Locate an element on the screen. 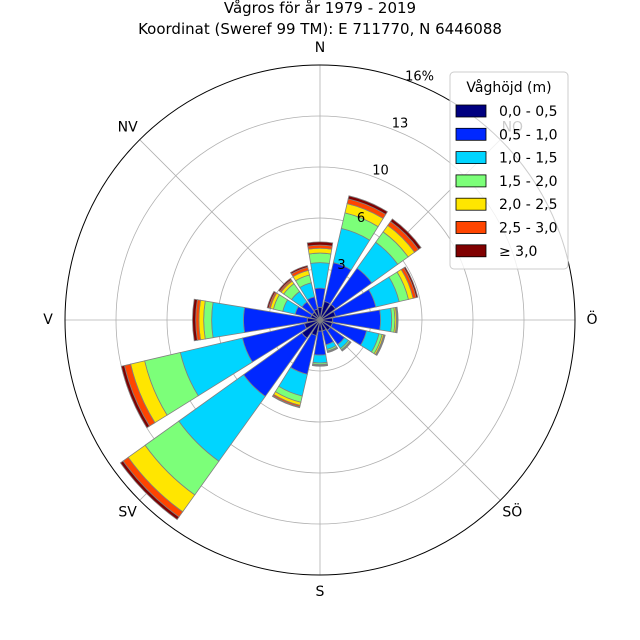  grid-spoke is located at coordinates (410, 410).